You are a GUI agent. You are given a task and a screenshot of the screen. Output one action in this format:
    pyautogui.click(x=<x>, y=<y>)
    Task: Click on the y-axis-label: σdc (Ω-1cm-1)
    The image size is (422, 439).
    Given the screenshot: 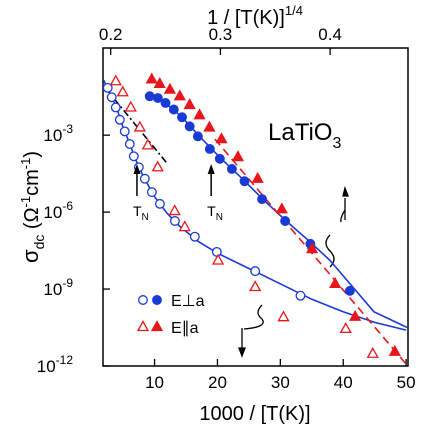 What is the action you would take?
    pyautogui.click(x=32, y=207)
    